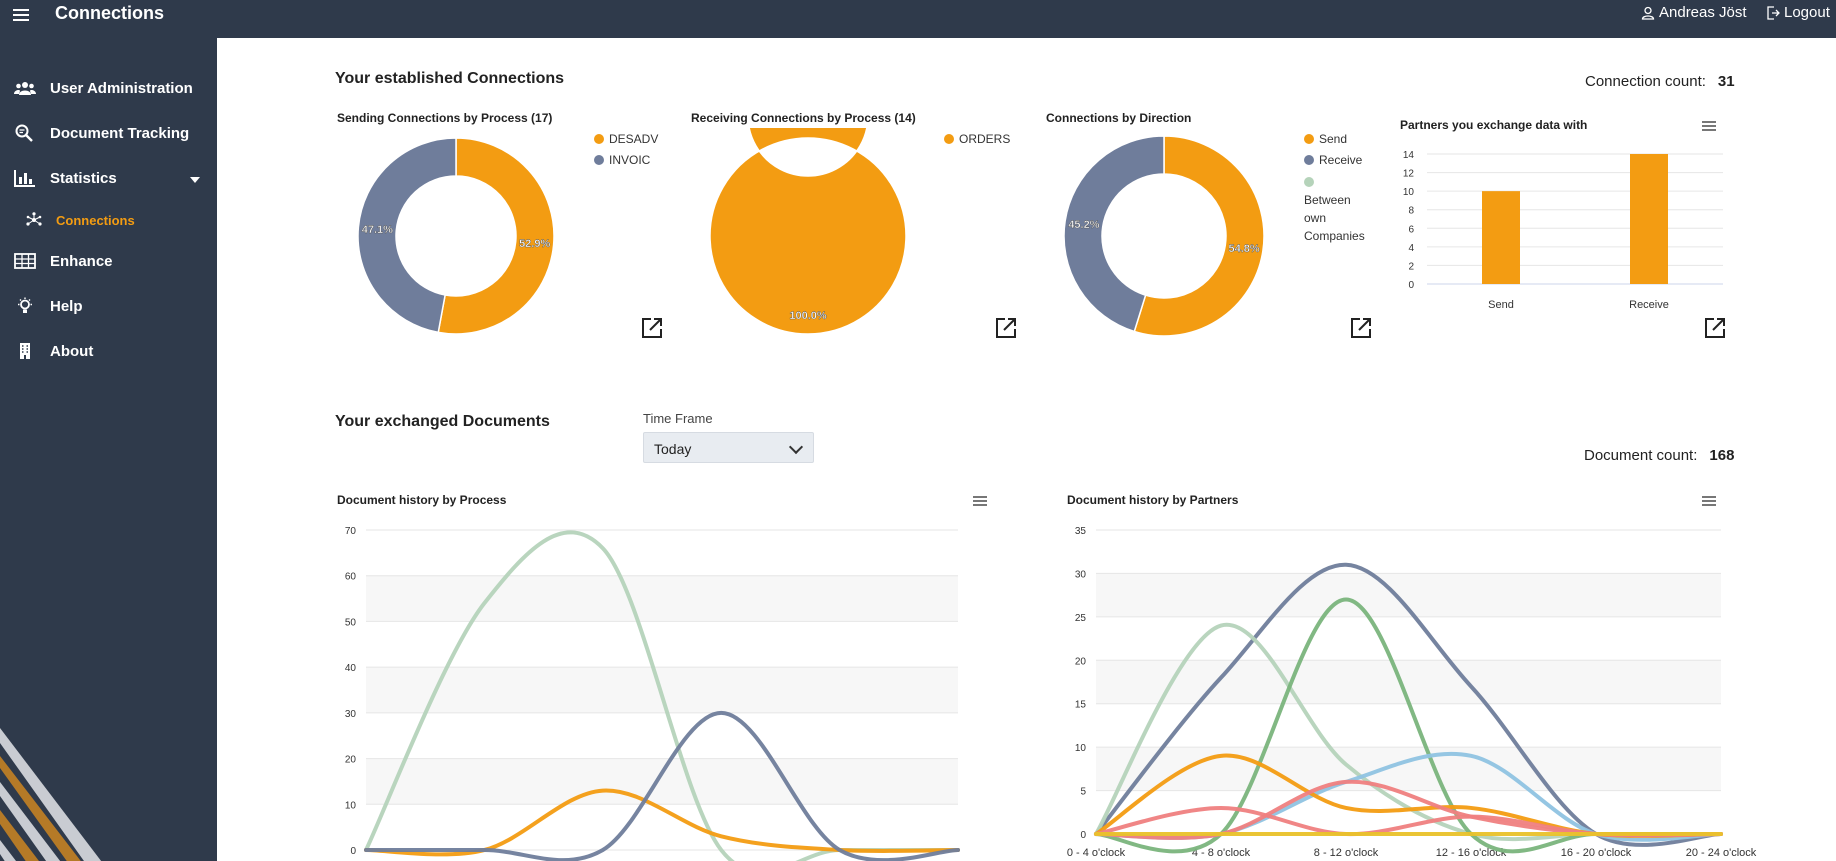 This screenshot has height=861, width=1836. I want to click on y-tick-label: 4, so click(1411, 248).